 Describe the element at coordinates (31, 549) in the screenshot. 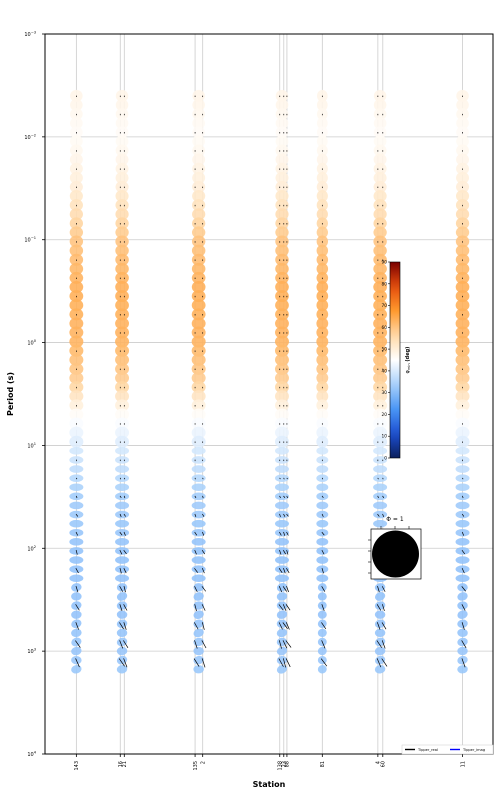

I see `y-tick-label: 10²` at that location.